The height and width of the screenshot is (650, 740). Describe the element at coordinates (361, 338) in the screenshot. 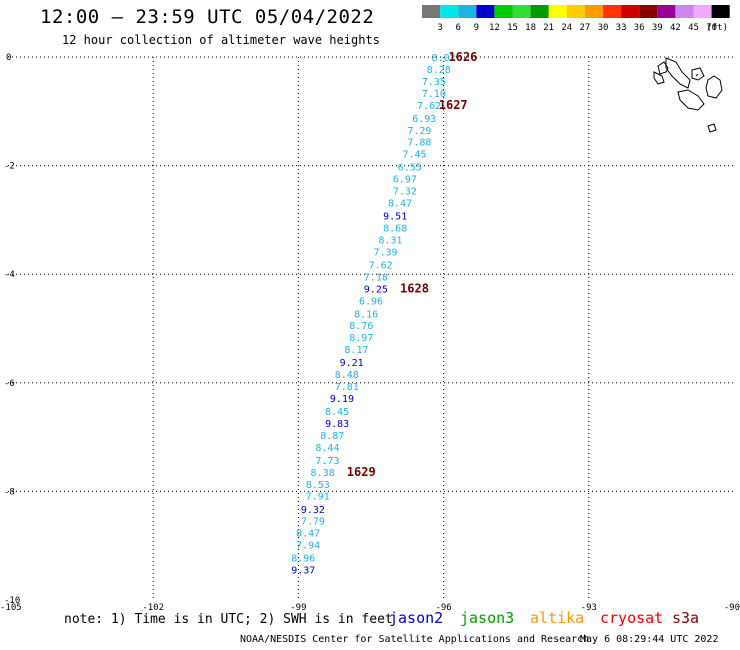

I see `wave-height-value: 8.97` at that location.